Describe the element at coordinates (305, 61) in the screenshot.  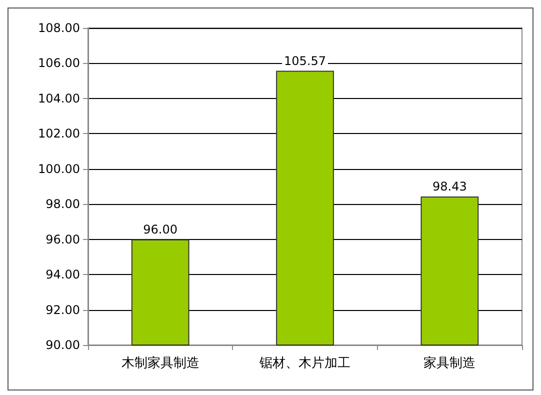
I see `data-label: 105.57` at that location.